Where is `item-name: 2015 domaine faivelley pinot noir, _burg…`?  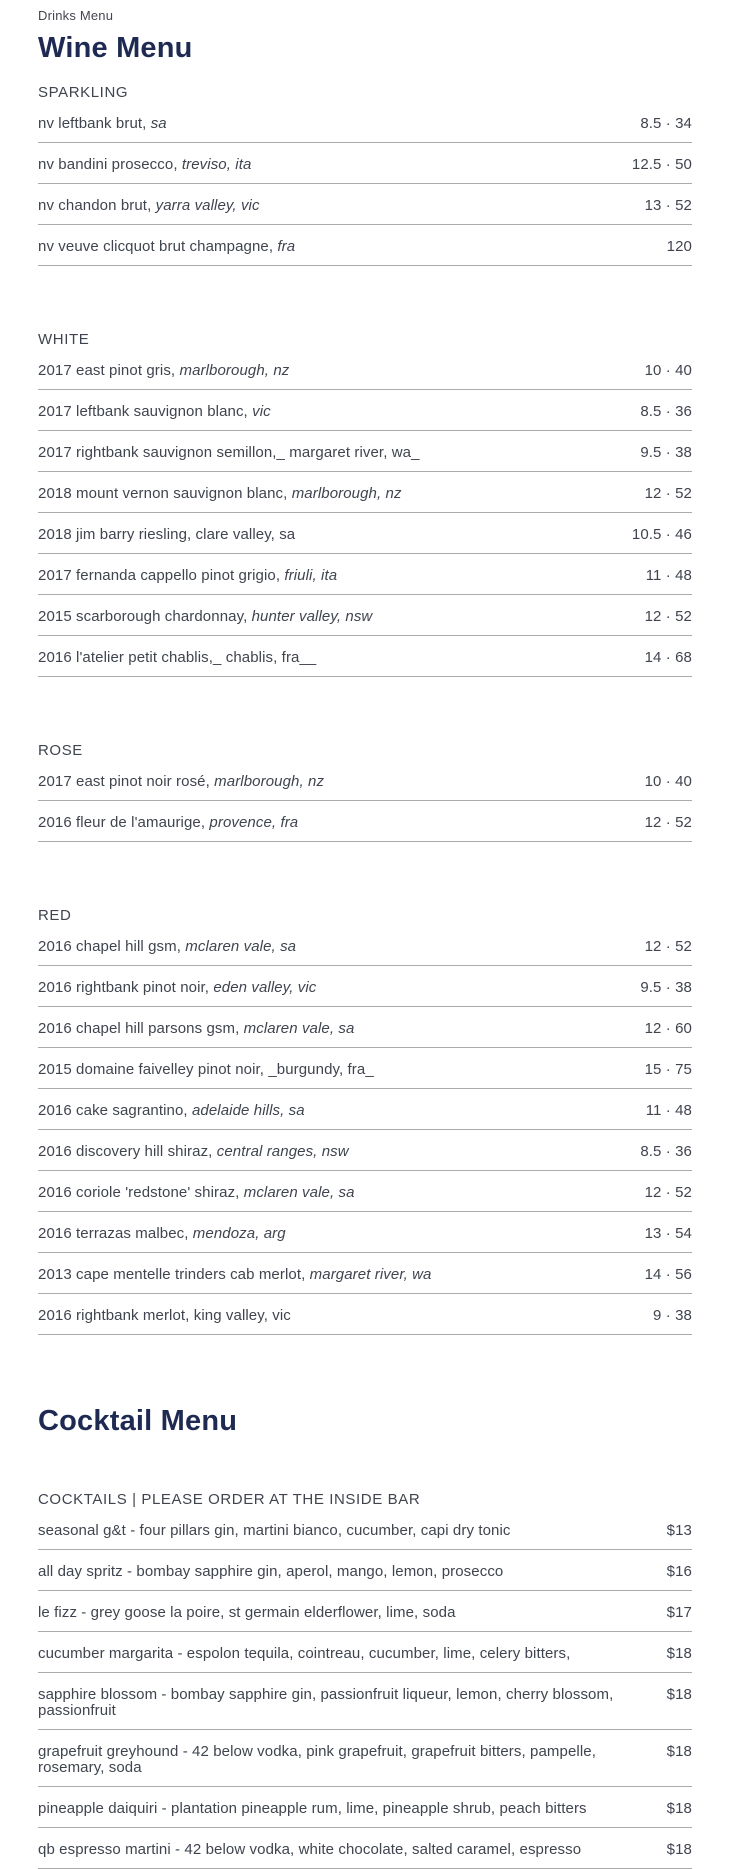 item-name: 2015 domaine faivelley pinot noir, _burg… is located at coordinates (206, 1069).